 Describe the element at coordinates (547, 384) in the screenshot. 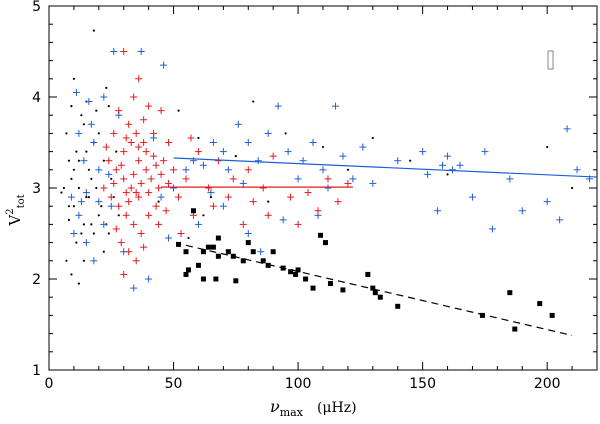

I see `x-tick-label: 200` at that location.